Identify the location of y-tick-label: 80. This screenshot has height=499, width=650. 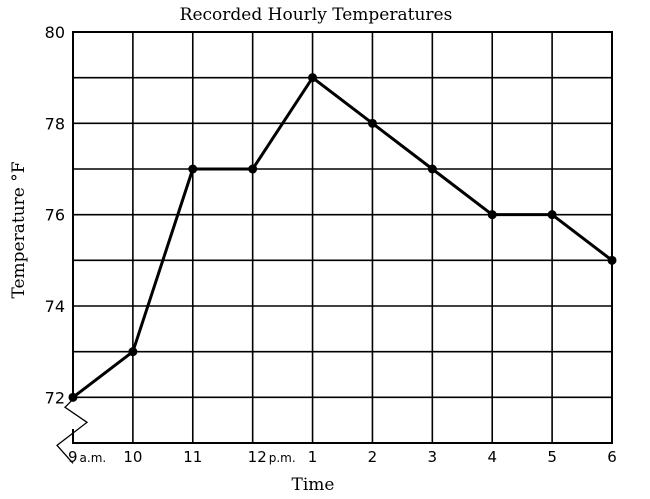
(55, 32).